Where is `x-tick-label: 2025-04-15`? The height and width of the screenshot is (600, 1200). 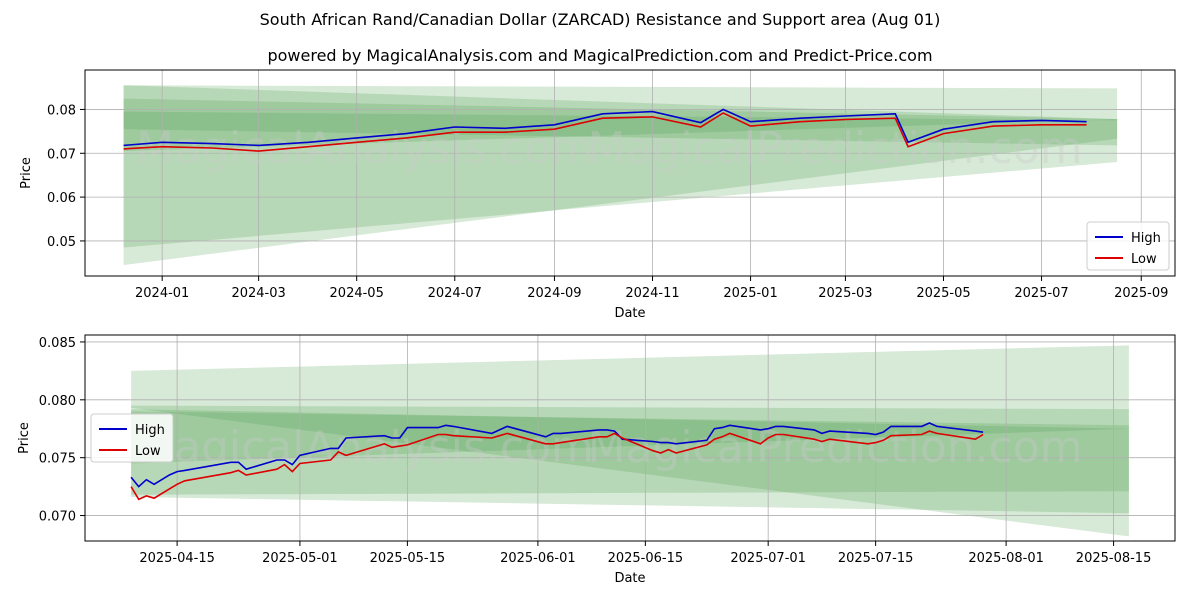
x-tick-label: 2025-04-15 is located at coordinates (177, 558).